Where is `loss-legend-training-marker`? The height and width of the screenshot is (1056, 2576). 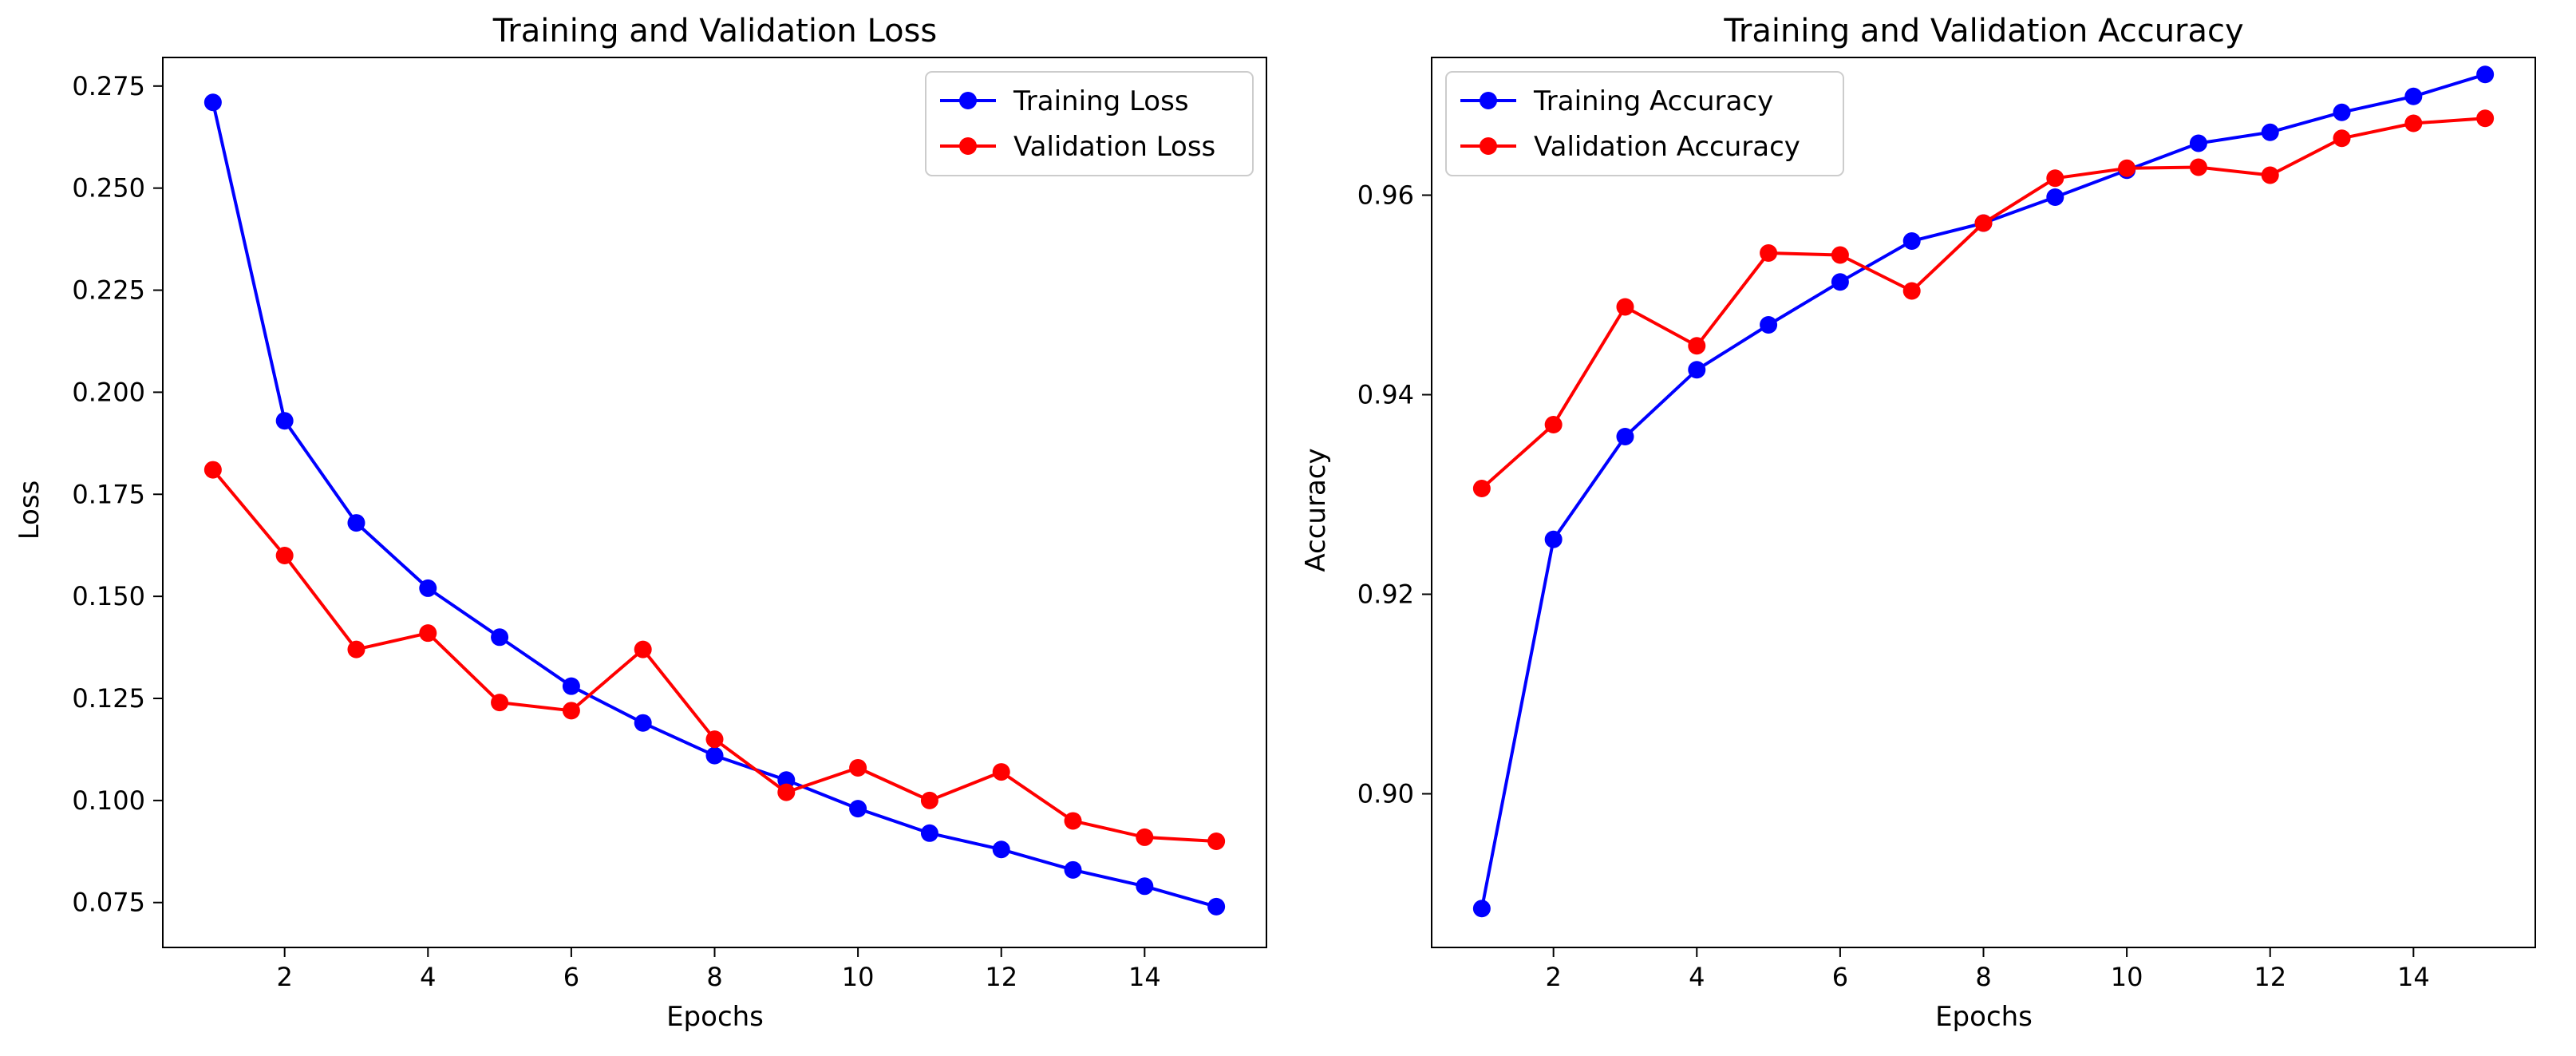 loss-legend-training-marker is located at coordinates (968, 101).